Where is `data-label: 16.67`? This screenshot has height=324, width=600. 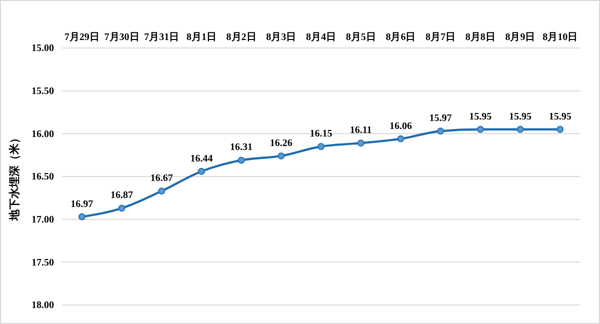
data-label: 16.67 is located at coordinates (161, 178).